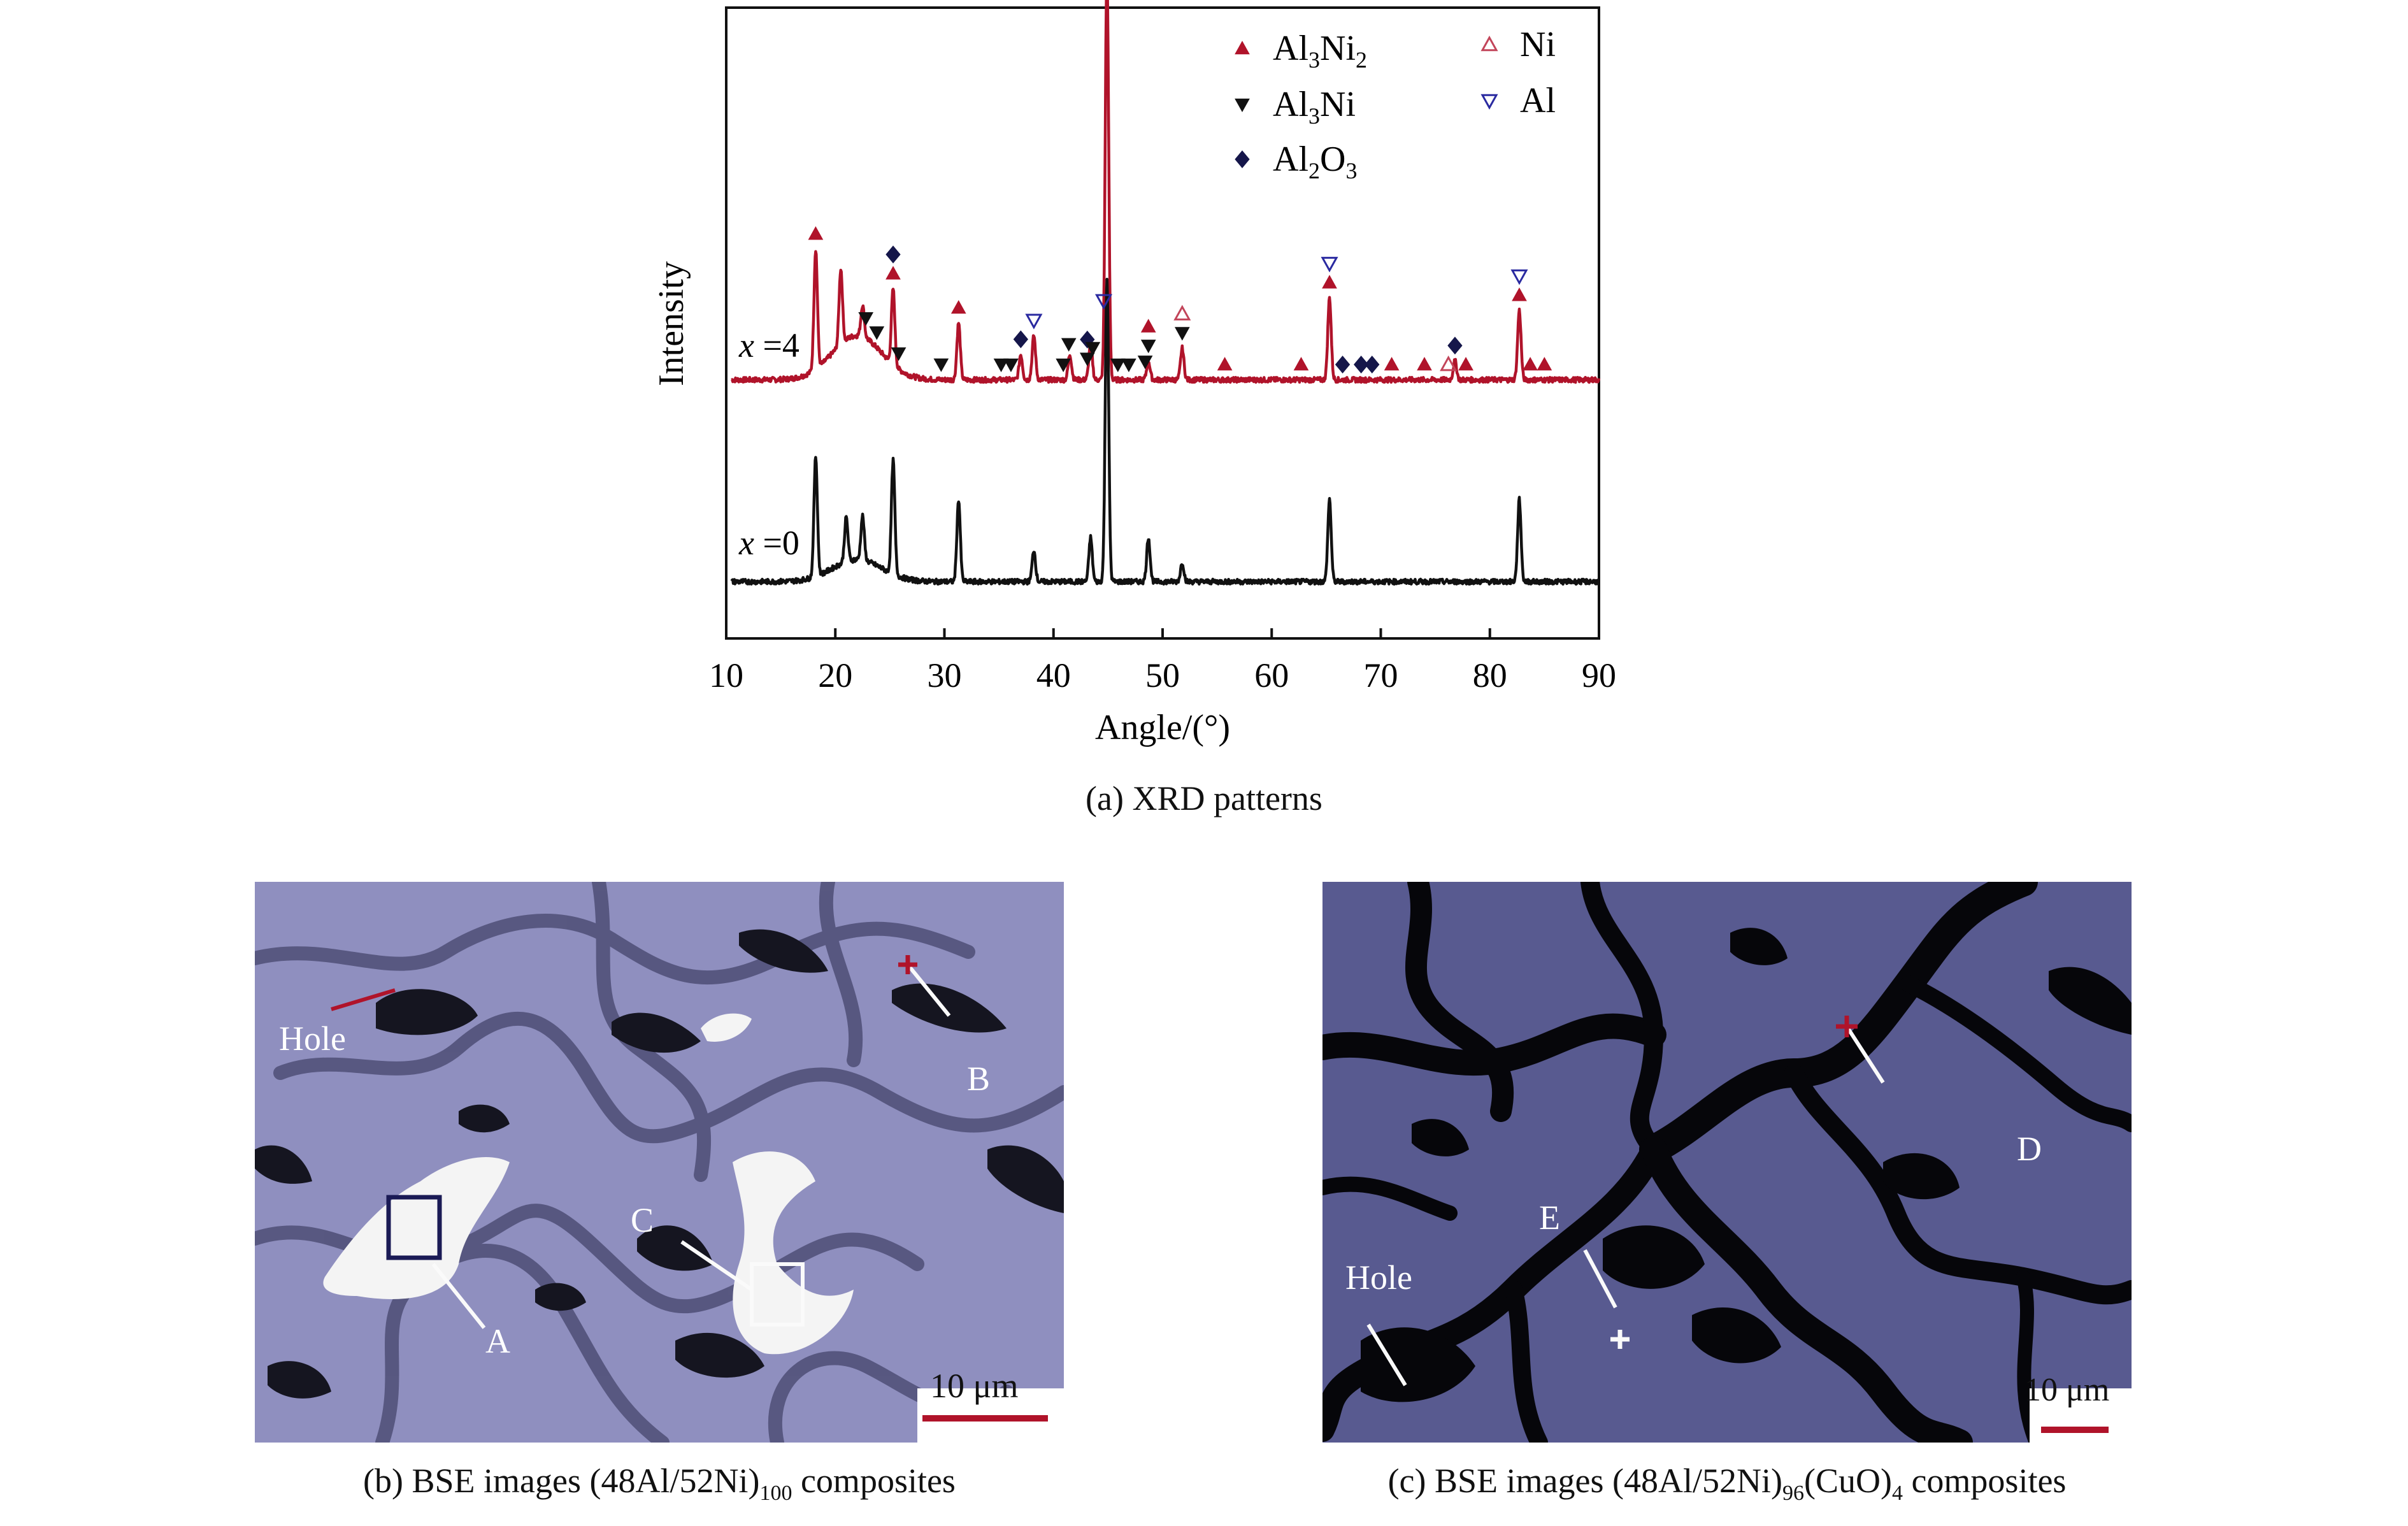  I want to click on x-tick-marks, so click(1162, 633).